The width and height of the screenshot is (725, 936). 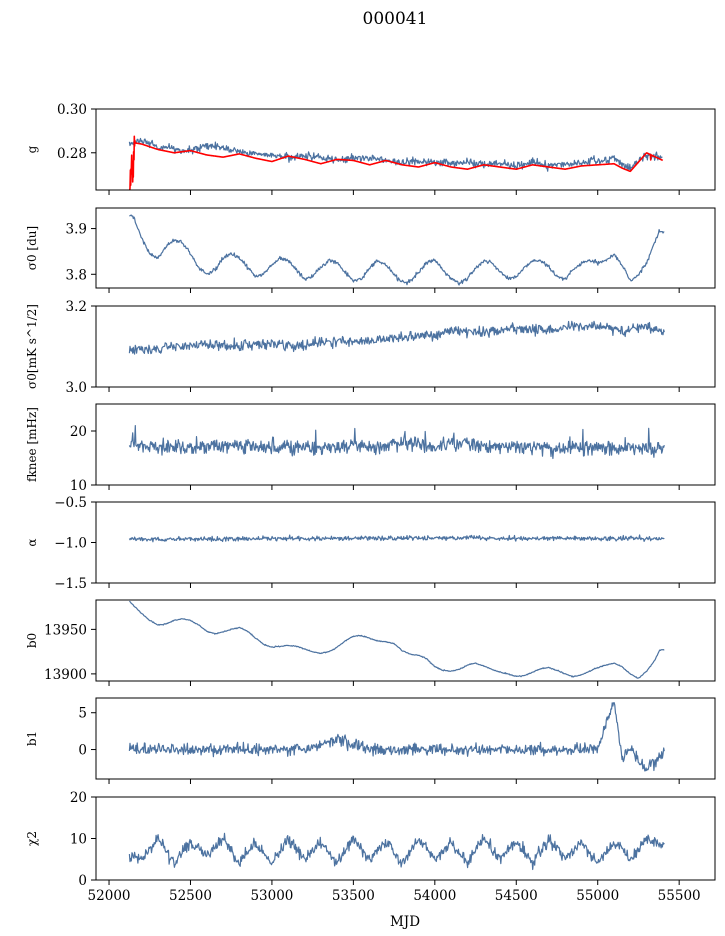 I want to click on panel-3-ytick-label: 3.2, so click(x=76, y=307).